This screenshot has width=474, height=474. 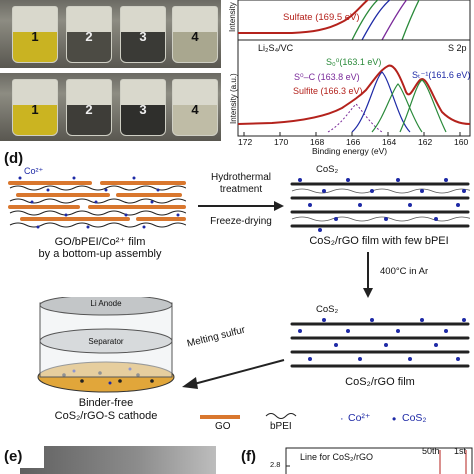 I want to click on legend-go-label: GO, so click(x=223, y=426).